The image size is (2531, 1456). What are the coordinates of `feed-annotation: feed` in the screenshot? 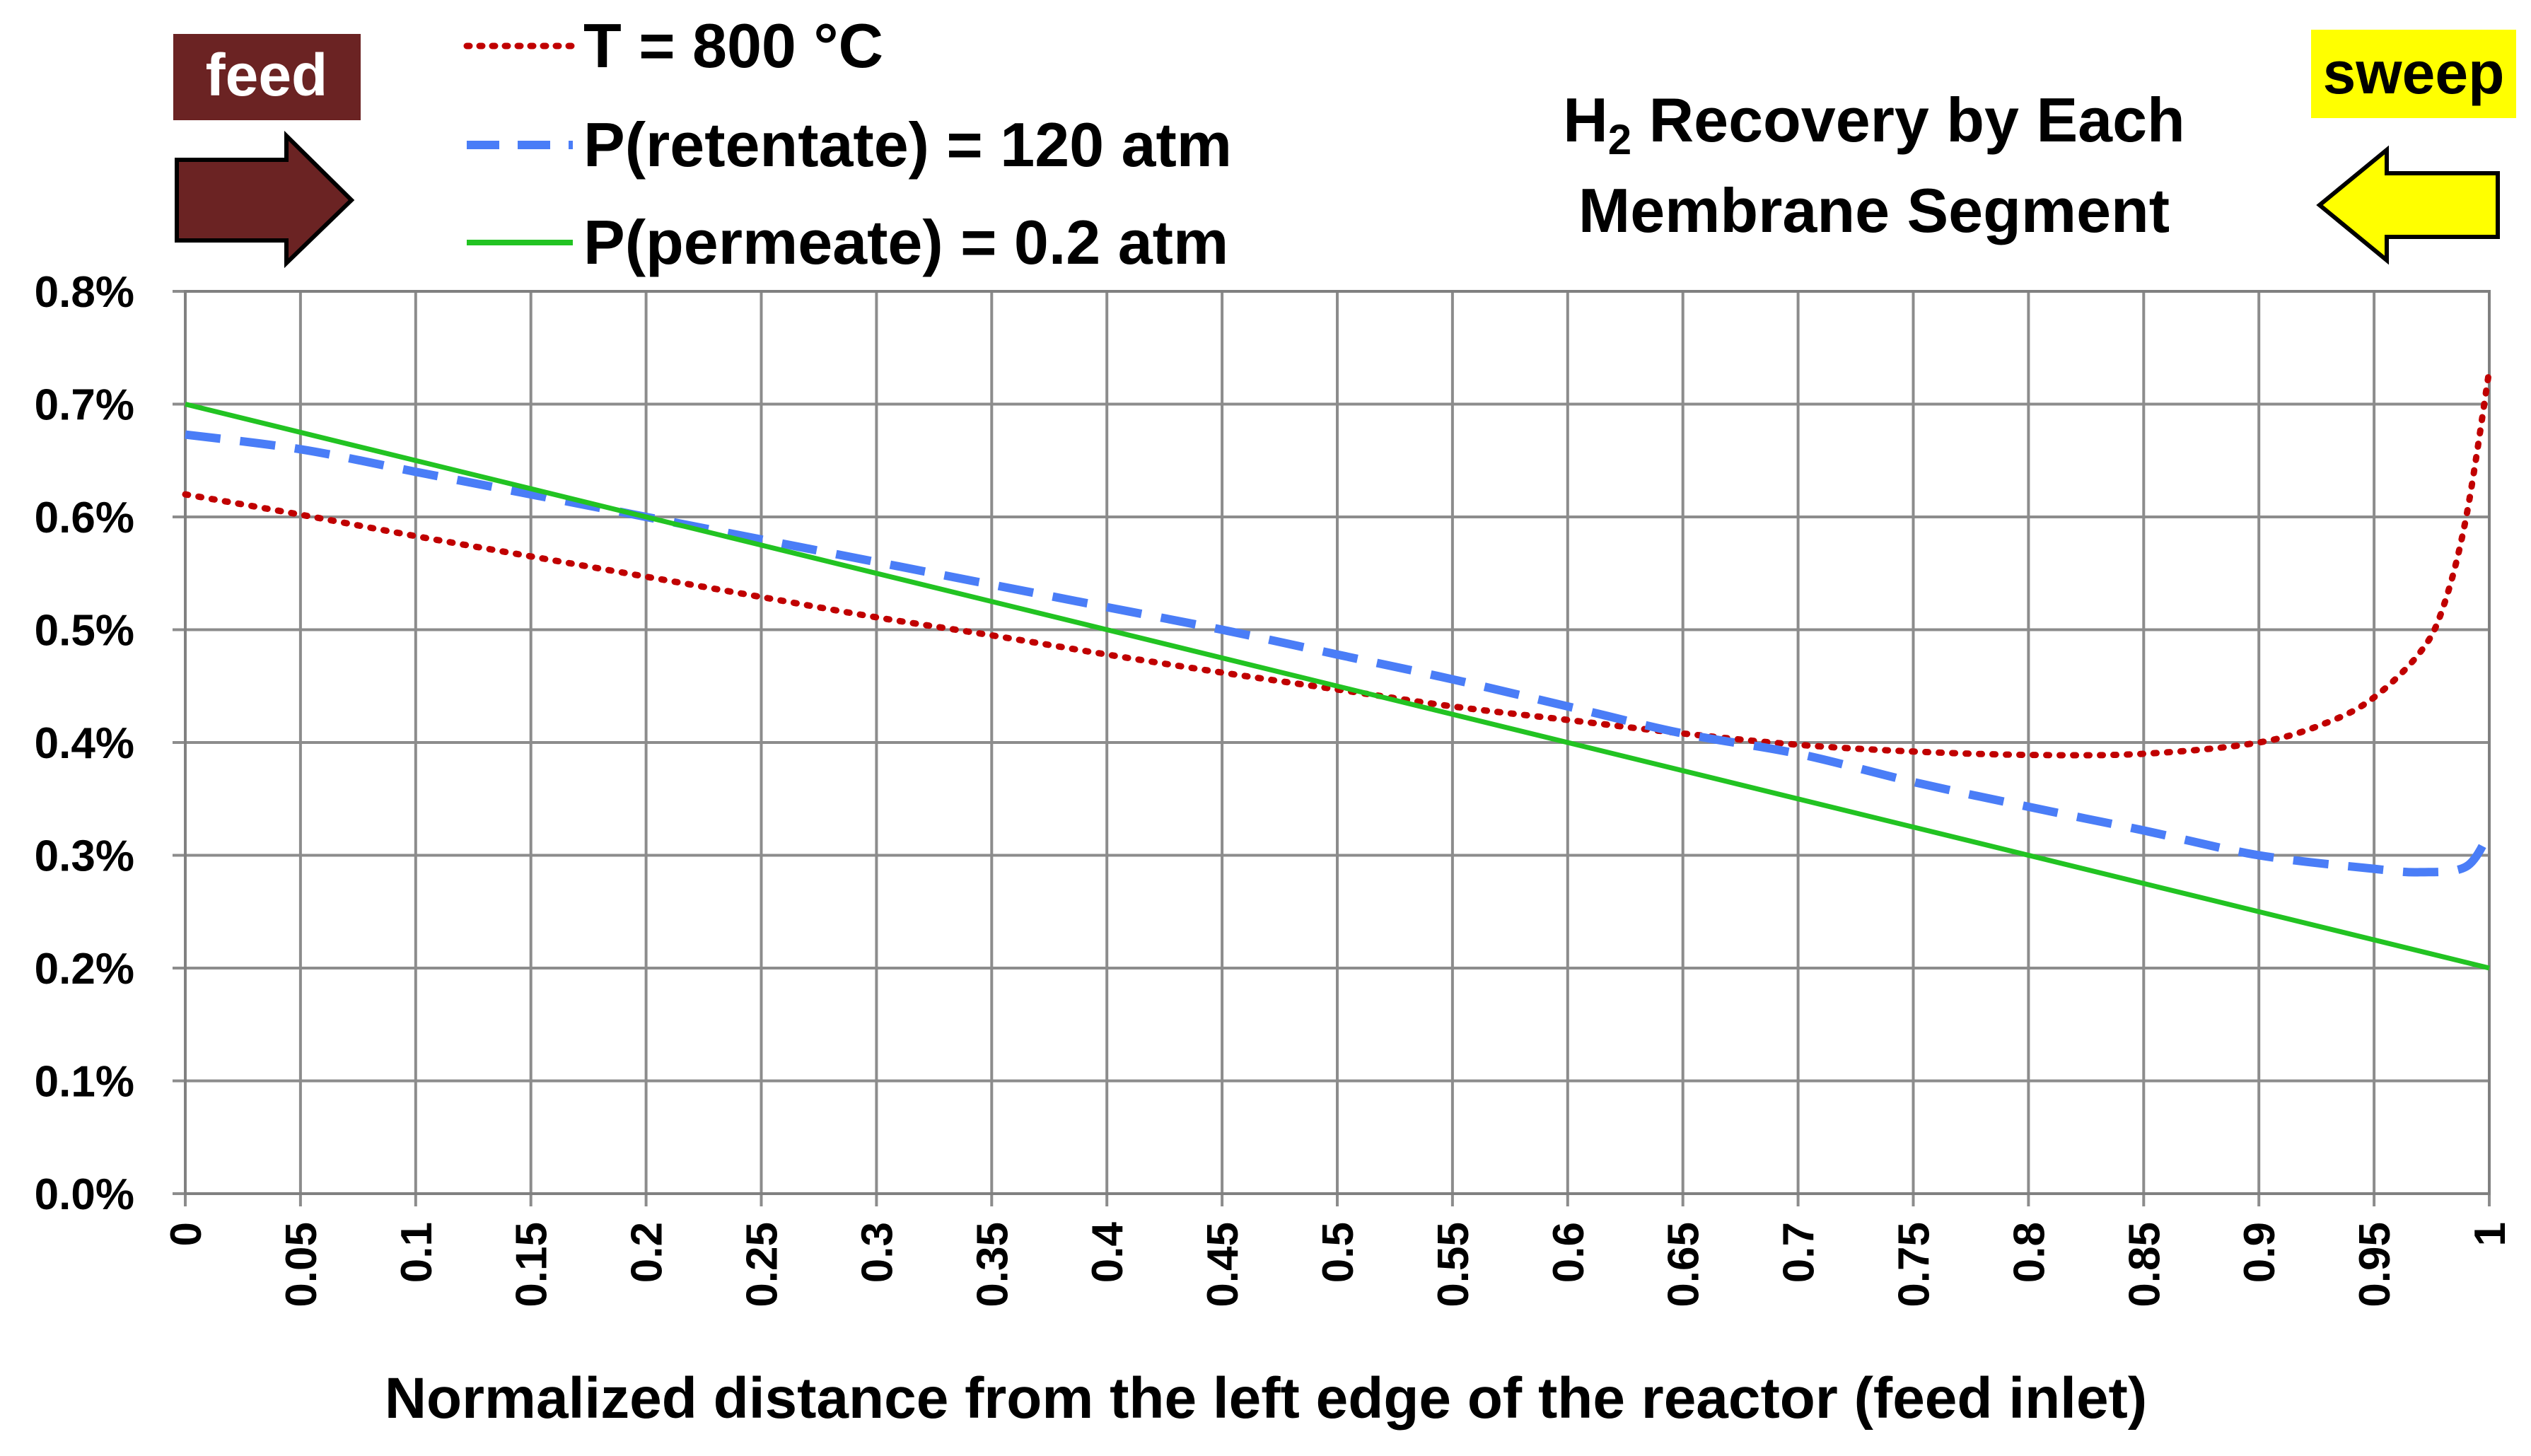 It's located at (267, 152).